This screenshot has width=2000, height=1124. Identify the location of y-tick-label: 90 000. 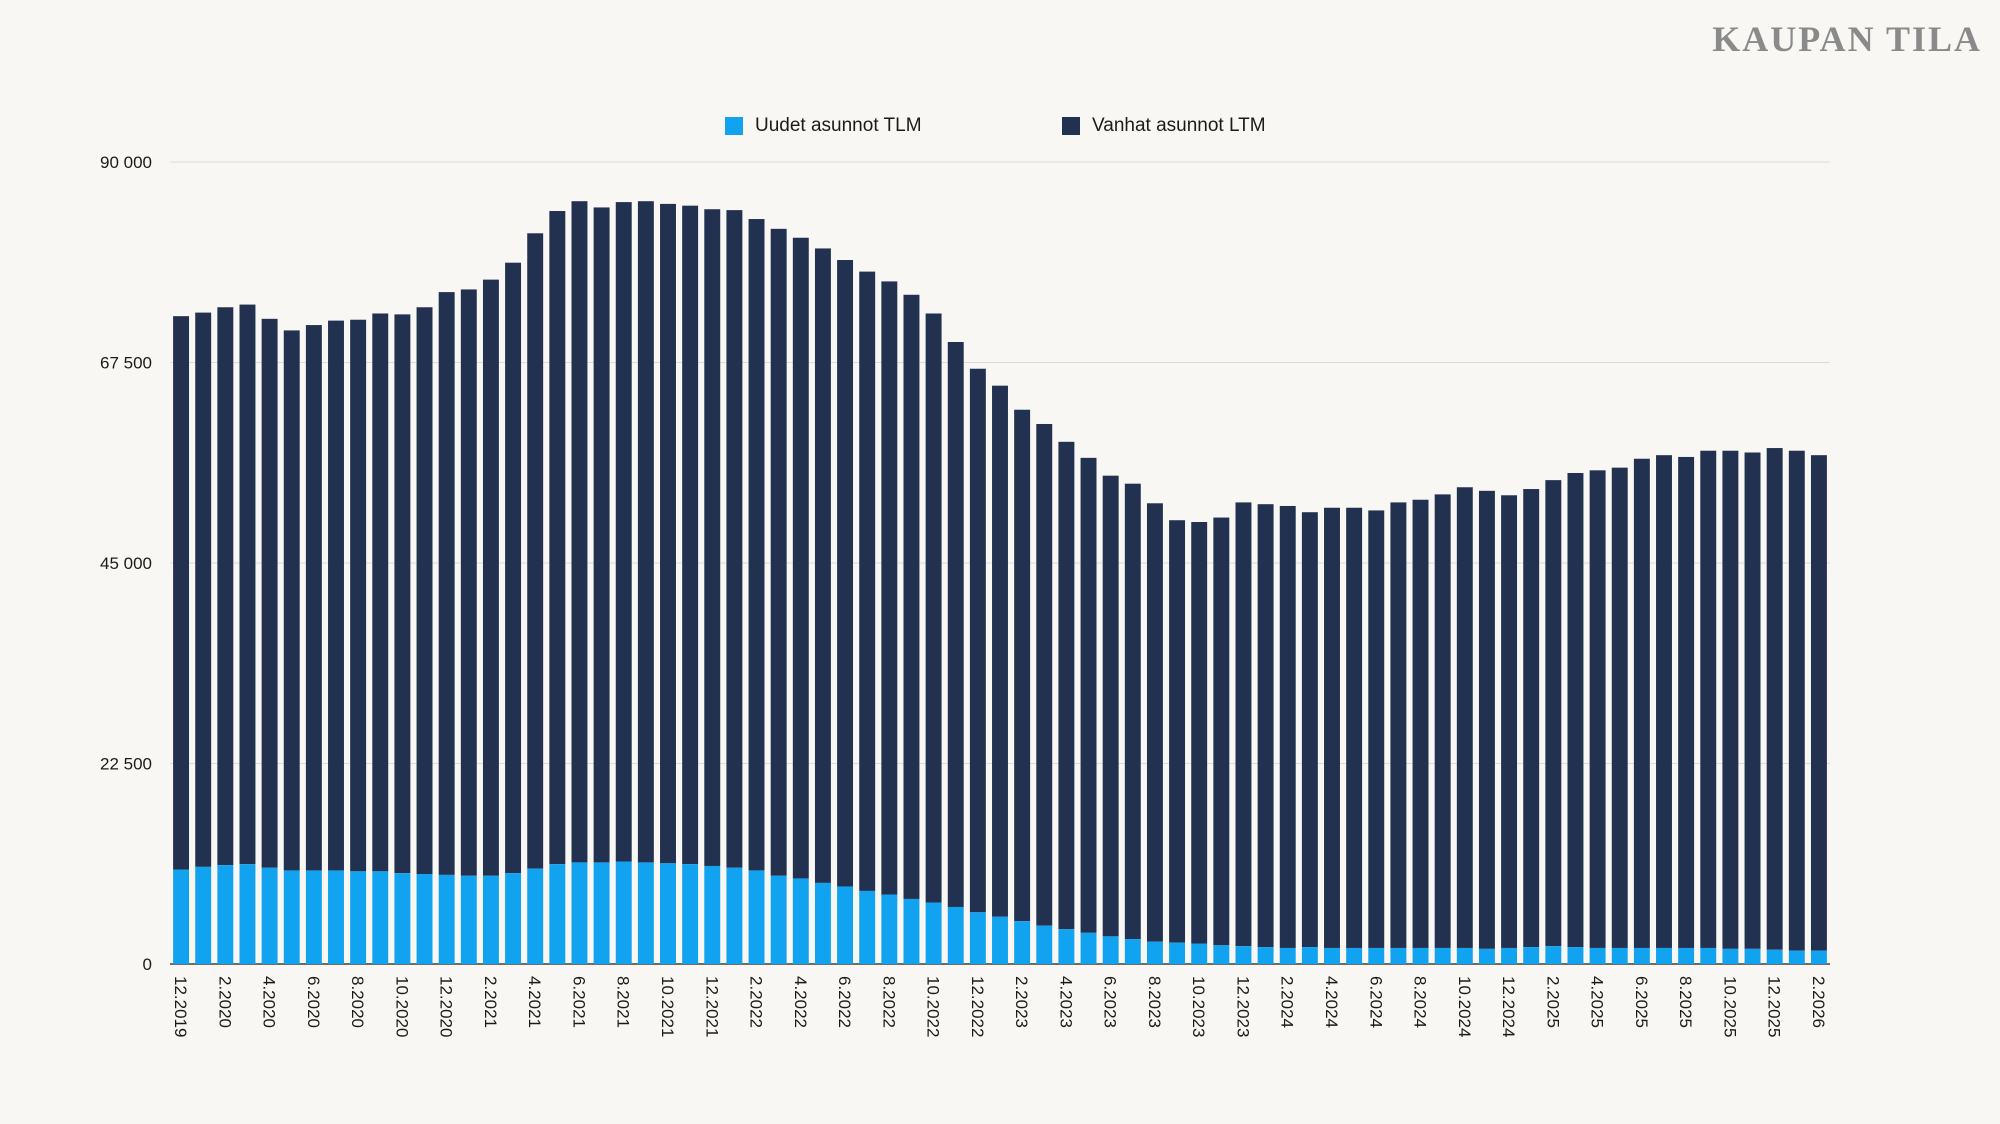
(126, 162).